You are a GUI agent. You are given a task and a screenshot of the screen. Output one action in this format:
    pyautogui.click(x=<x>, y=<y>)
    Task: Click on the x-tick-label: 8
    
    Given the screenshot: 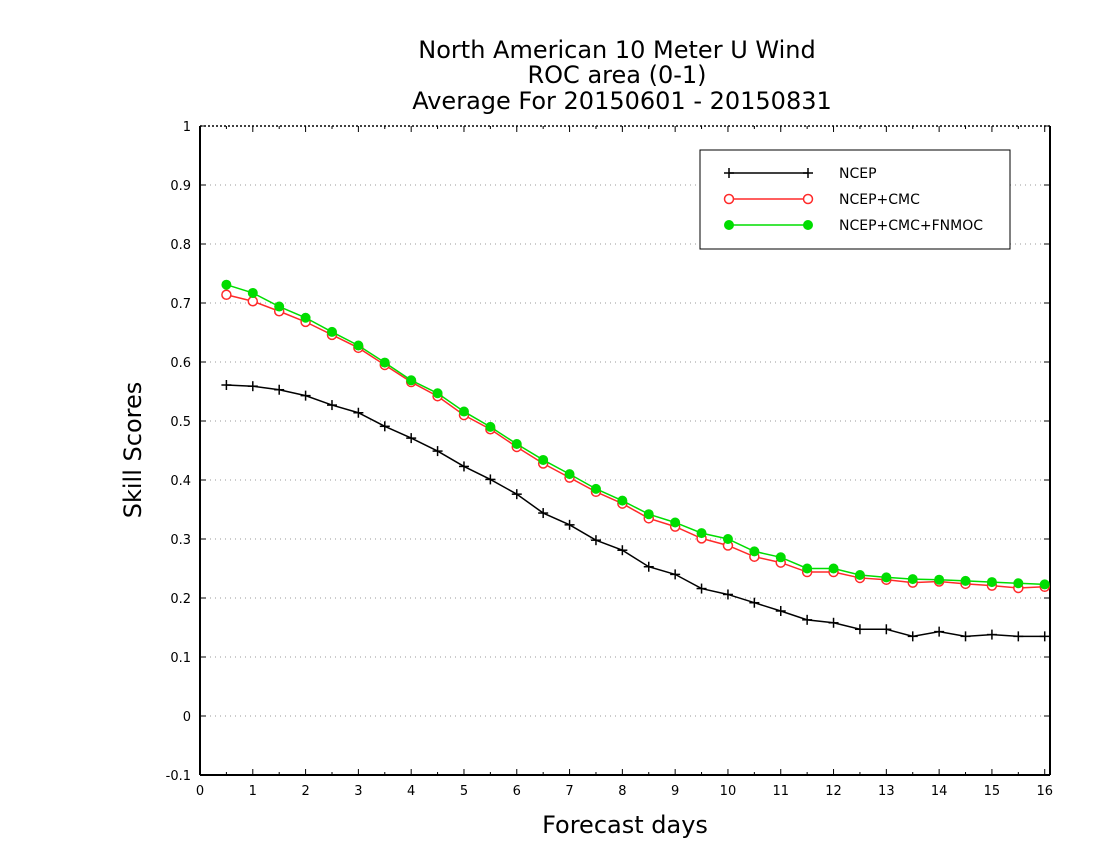 What is the action you would take?
    pyautogui.click(x=622, y=791)
    